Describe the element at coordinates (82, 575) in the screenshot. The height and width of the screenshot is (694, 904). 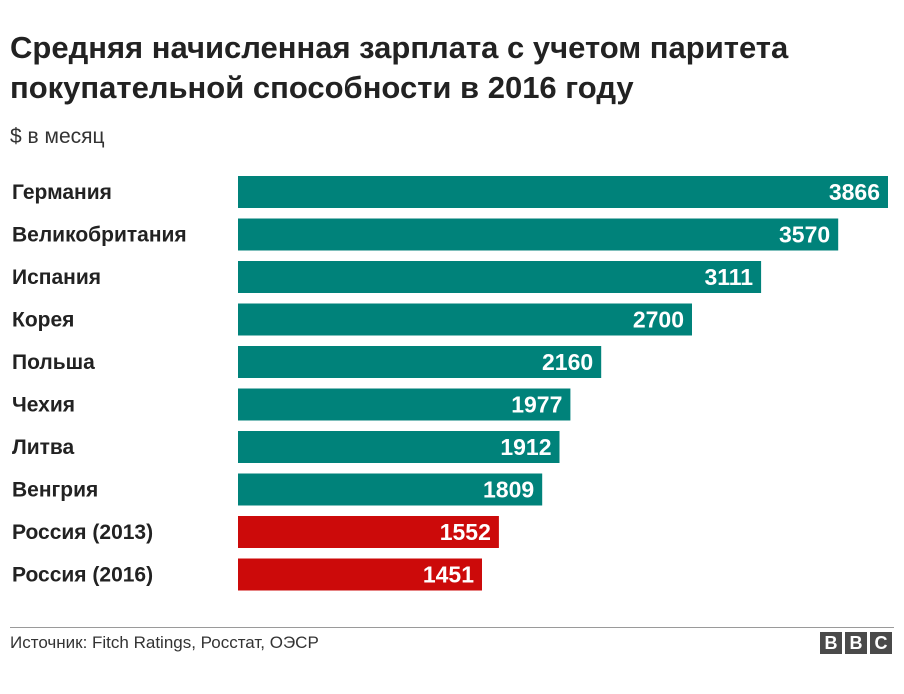
I see `category-label: Россия (2016)` at that location.